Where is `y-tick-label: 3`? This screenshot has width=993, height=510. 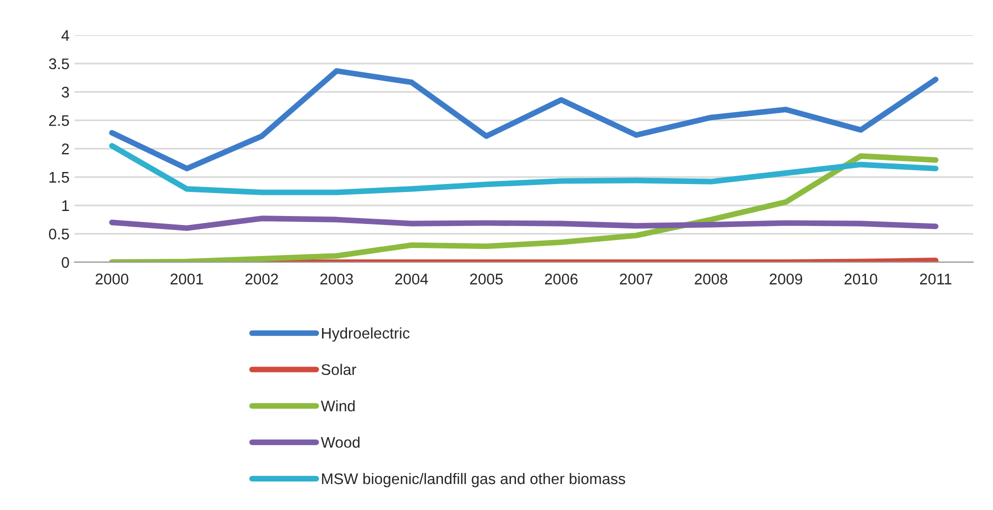 y-tick-label: 3 is located at coordinates (65, 92).